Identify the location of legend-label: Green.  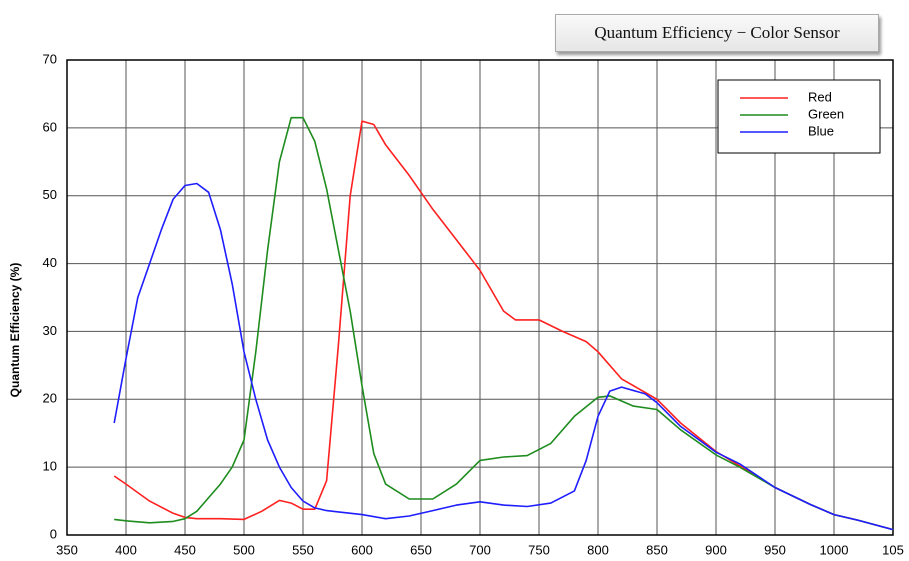
(826, 113).